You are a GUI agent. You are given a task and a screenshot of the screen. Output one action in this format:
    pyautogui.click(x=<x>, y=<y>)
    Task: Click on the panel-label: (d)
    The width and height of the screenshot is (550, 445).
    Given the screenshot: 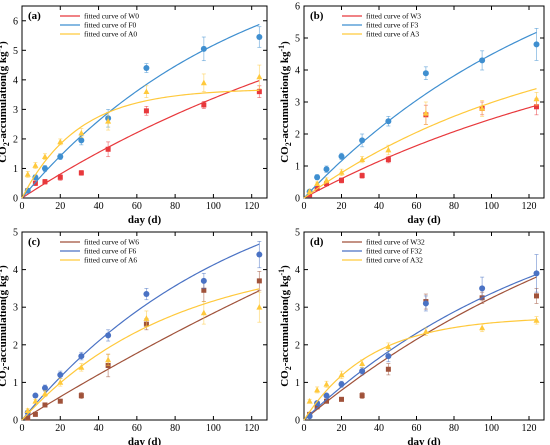 What is the action you would take?
    pyautogui.click(x=317, y=242)
    